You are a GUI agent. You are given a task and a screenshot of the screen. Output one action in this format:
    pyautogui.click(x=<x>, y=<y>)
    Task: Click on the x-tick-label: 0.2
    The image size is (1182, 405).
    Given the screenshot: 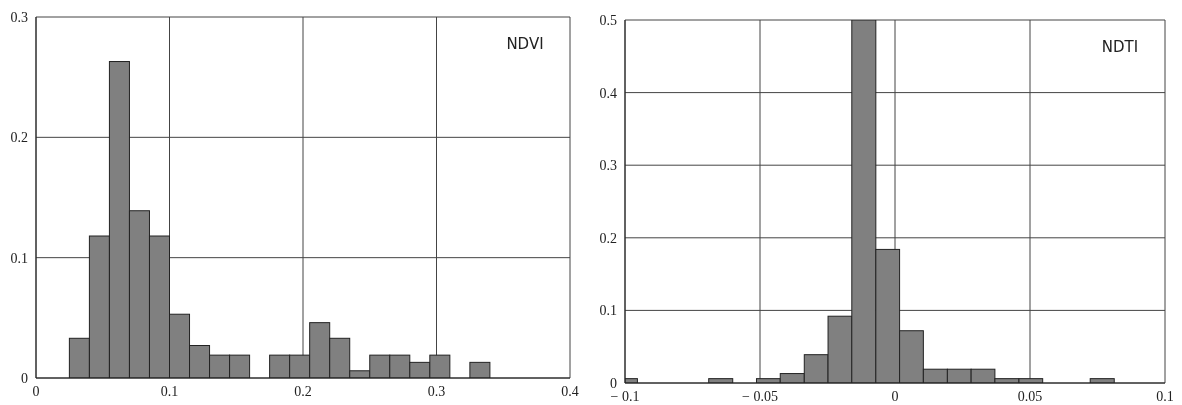 What is the action you would take?
    pyautogui.click(x=303, y=391)
    